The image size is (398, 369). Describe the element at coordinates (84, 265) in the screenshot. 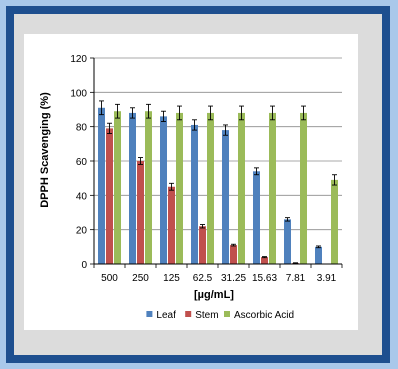

I see `y-tick-label: 0` at that location.